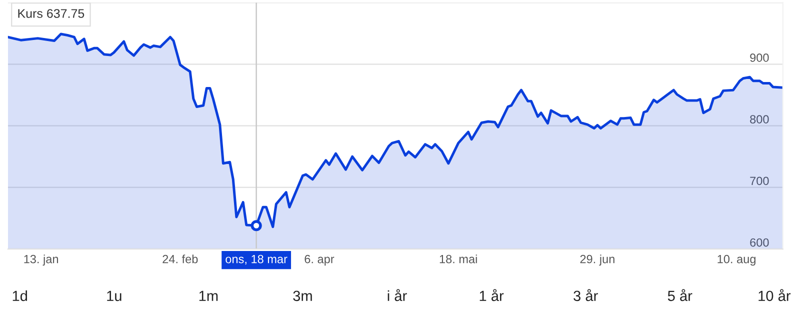  I want to click on y-tick-label: 800, so click(759, 119).